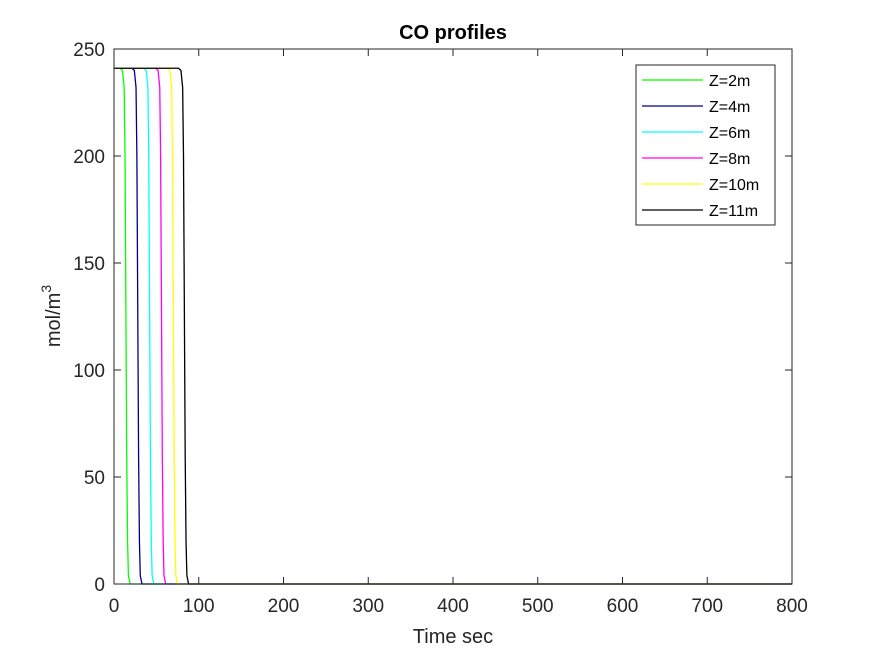  What do you see at coordinates (54, 320) in the screenshot?
I see `y-axis-label-base: mol/m` at bounding box center [54, 320].